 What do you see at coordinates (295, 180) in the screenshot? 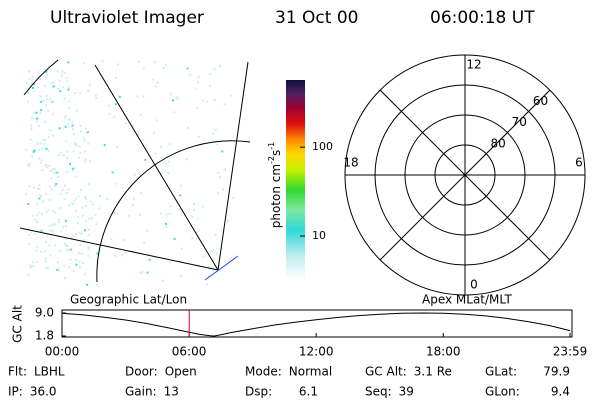
I see `colorbar` at bounding box center [295, 180].